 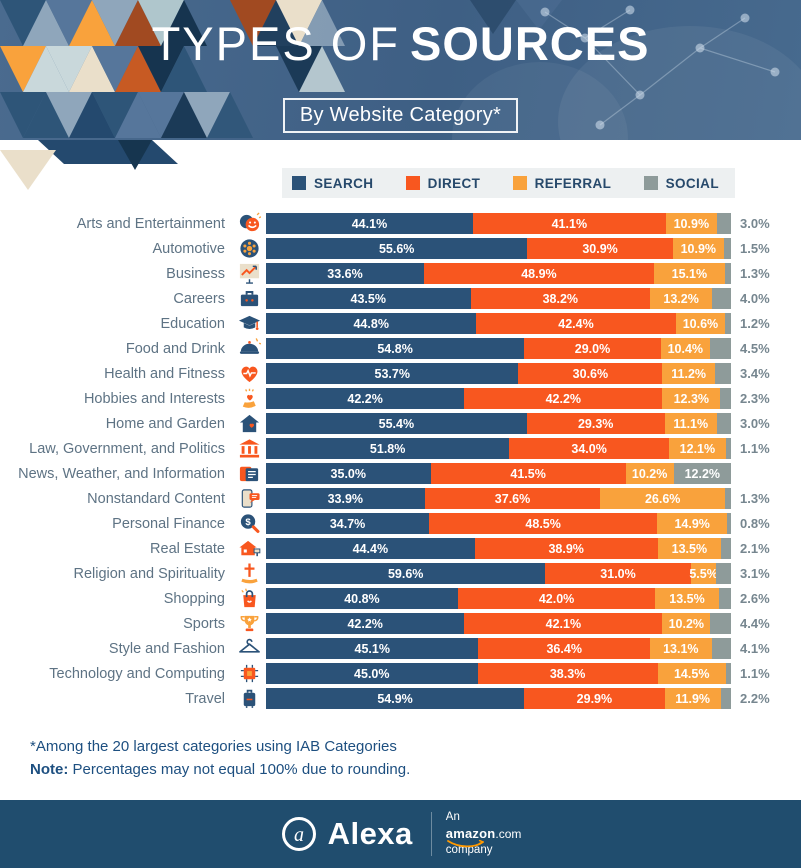 I want to click on segment-value: 5.5%, so click(x=703, y=573).